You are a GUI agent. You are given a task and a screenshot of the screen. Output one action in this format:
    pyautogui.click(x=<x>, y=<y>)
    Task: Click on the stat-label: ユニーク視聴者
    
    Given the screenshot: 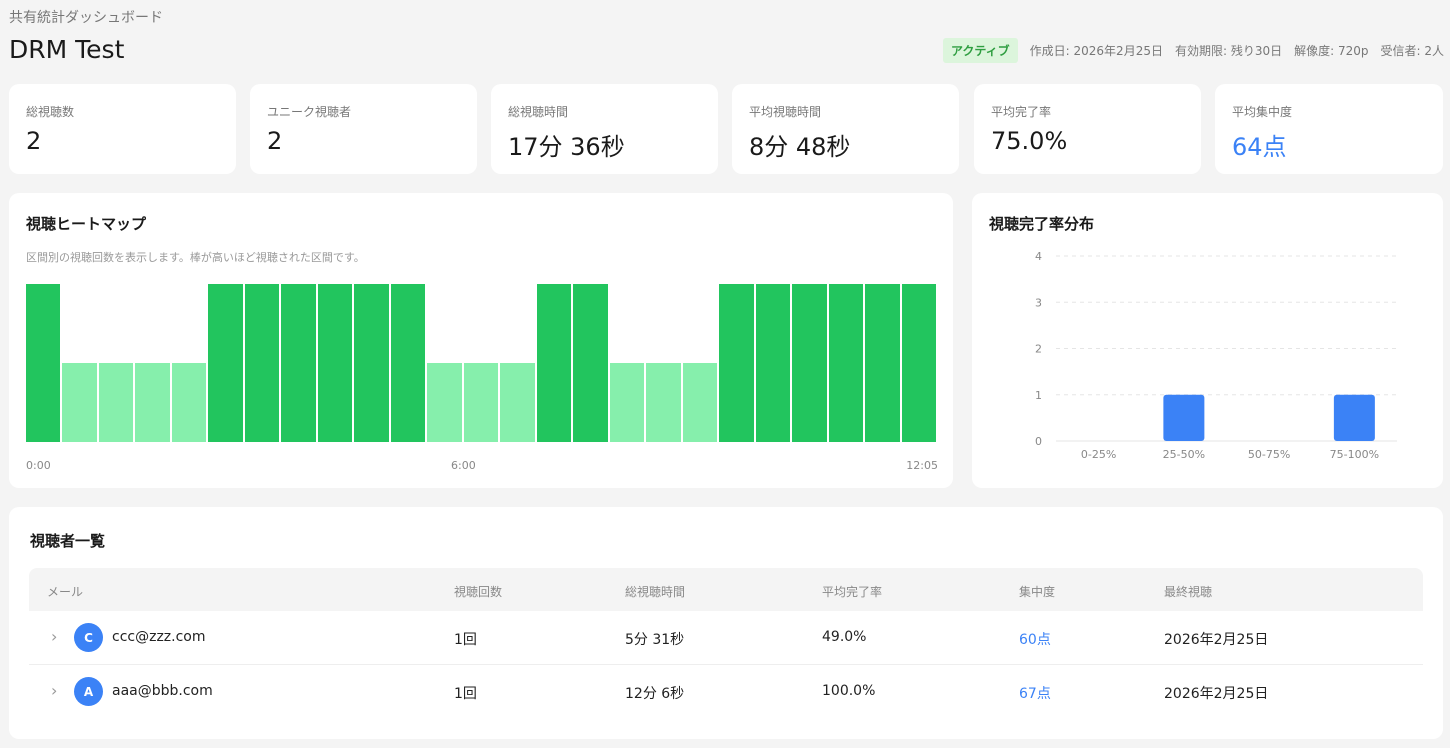 What is the action you would take?
    pyautogui.click(x=309, y=112)
    